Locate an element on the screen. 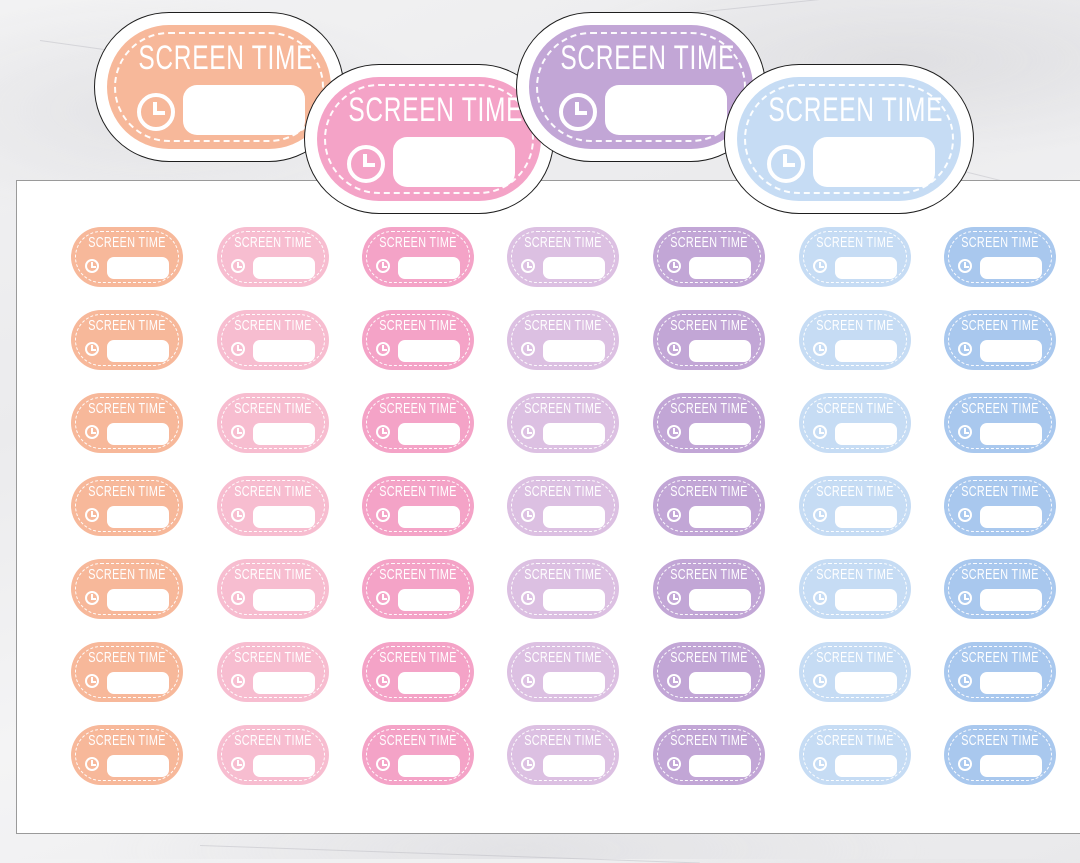  featured-sticker-light_blue: SCREEN TIME is located at coordinates (849, 139).